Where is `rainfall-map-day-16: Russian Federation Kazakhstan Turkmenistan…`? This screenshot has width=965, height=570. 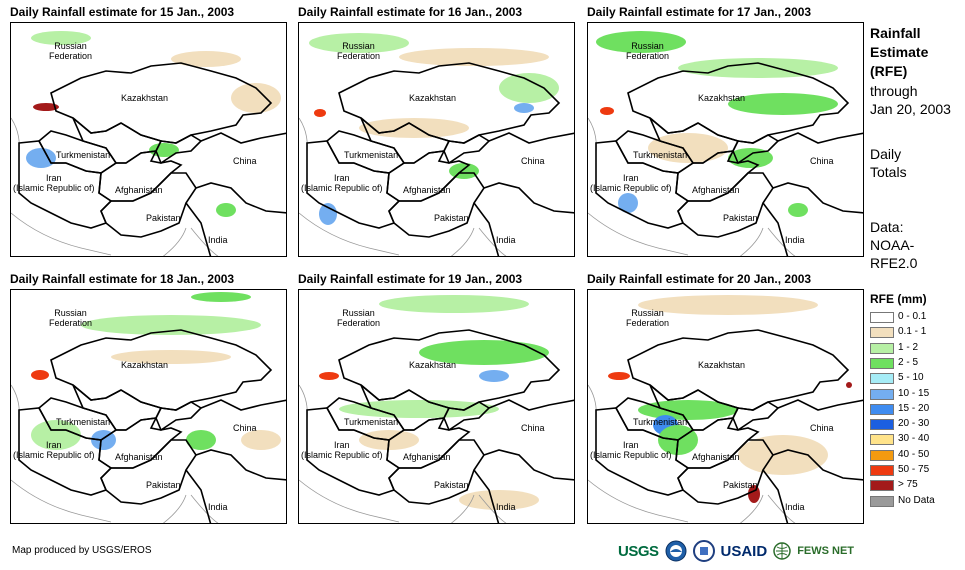
rainfall-map-day-16: Russian Federation Kazakhstan Turkmenistan… is located at coordinates (436, 139).